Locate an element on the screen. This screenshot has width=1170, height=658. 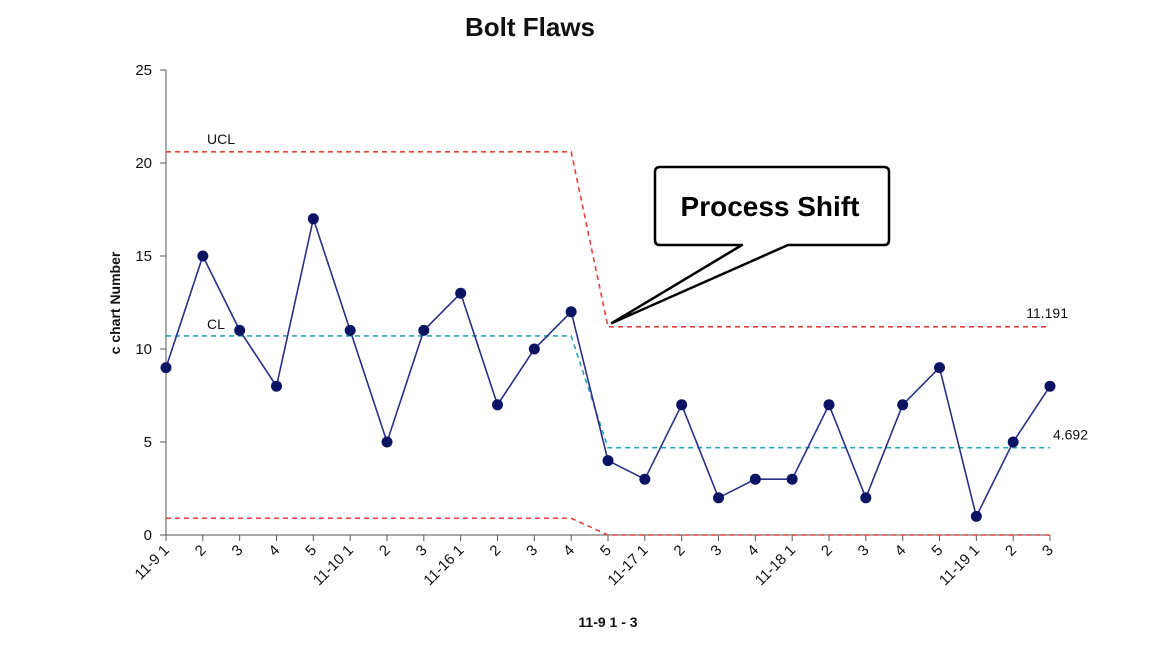
callout-bubble is located at coordinates (750, 245).